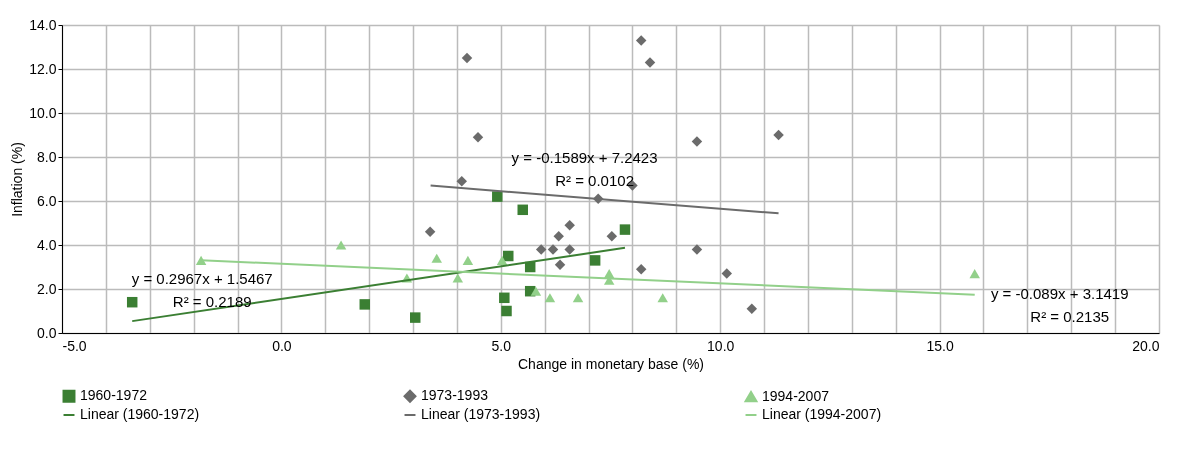  I want to click on y-tick-label: 10.0, so click(43, 112).